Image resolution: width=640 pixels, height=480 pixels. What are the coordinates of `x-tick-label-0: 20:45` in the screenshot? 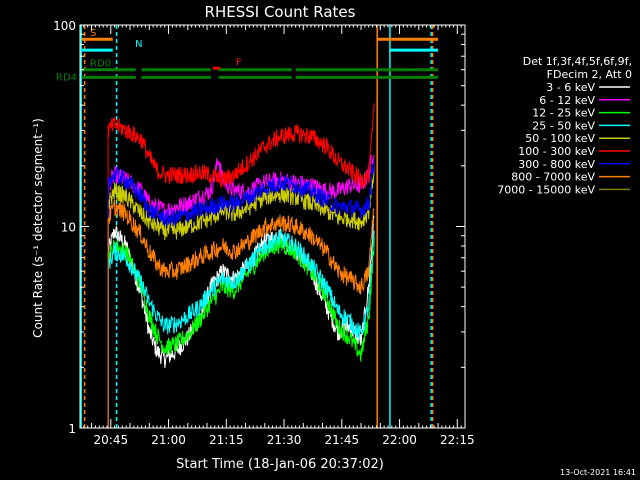 It's located at (111, 440).